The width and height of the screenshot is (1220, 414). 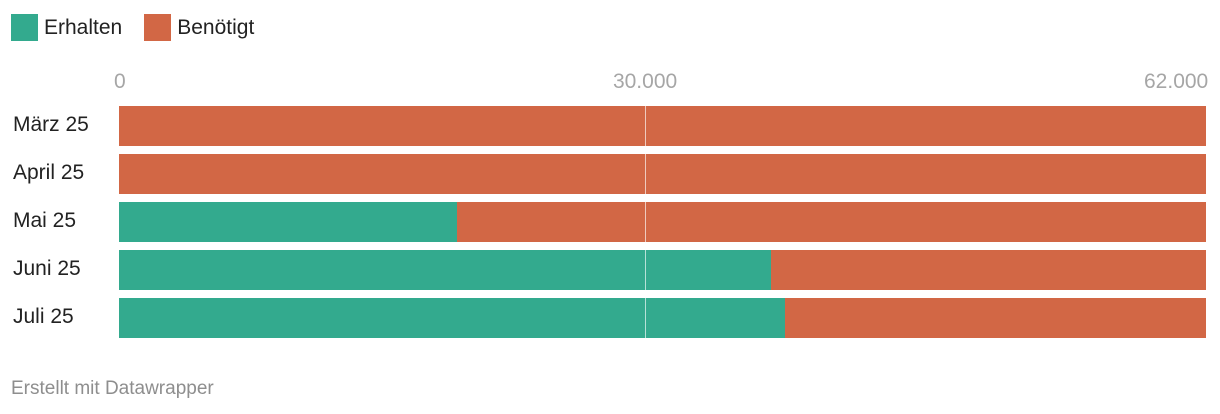 I want to click on x-tick-label: 62.000, so click(x=1176, y=81).